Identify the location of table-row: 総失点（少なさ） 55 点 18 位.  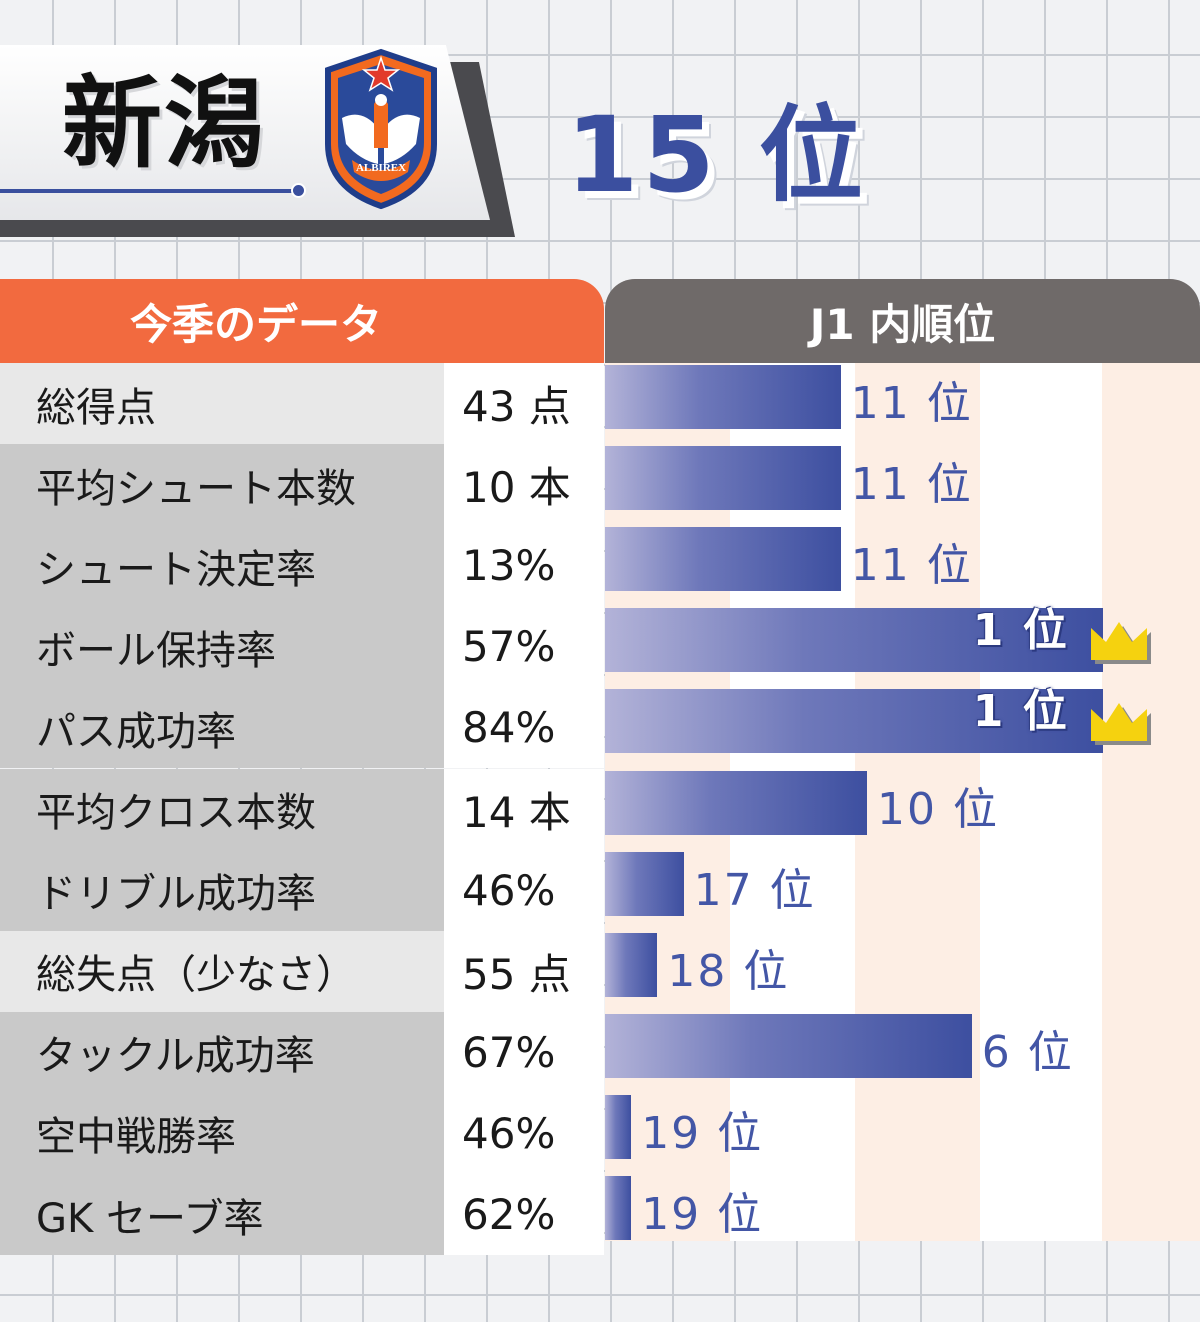
(600, 971).